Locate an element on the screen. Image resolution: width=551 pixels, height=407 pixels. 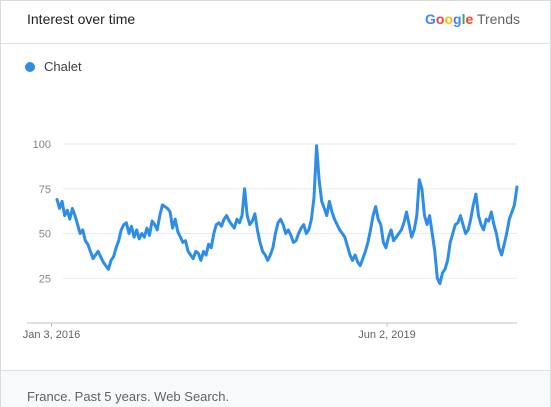
legend-label-chalet: Chalet is located at coordinates (63, 66).